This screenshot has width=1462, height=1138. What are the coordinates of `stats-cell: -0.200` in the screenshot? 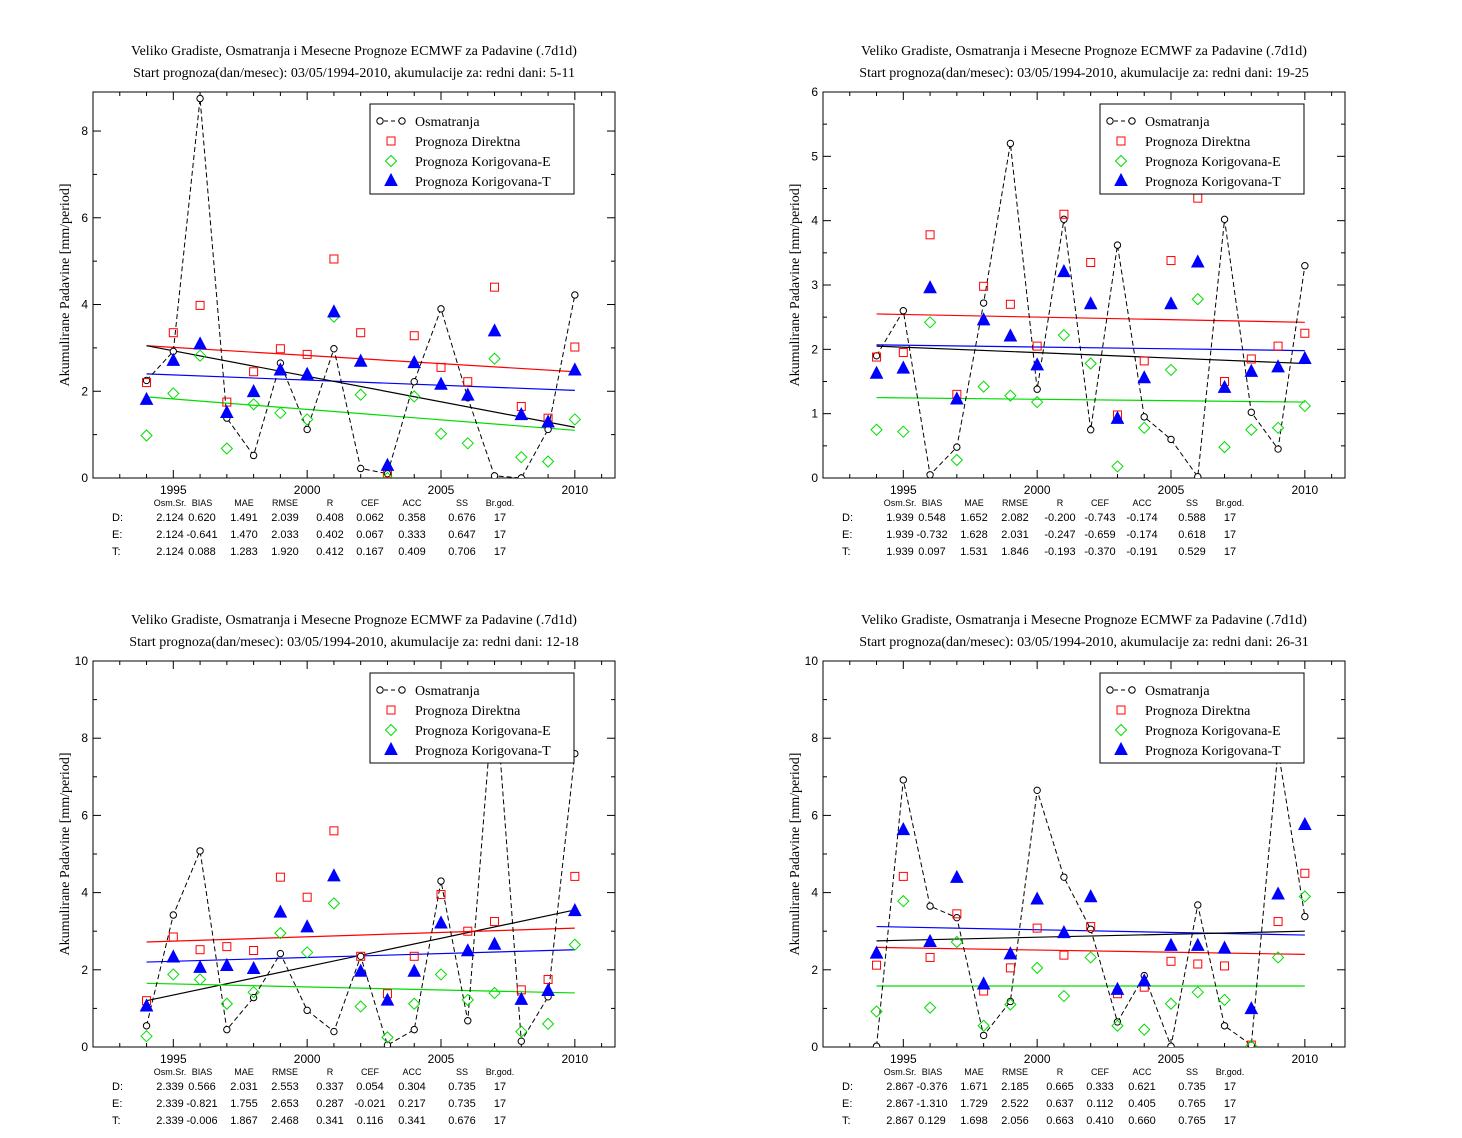 It's located at (1059, 518).